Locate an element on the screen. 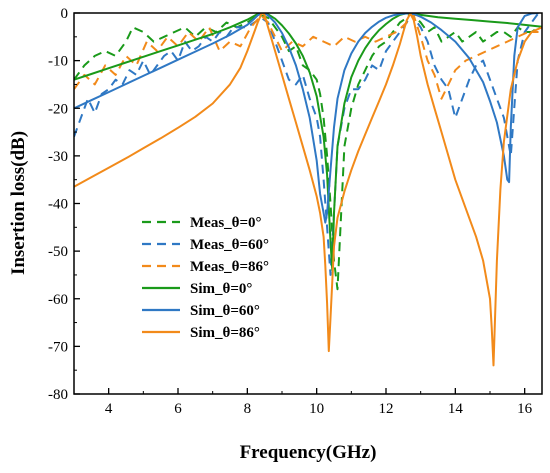 Image resolution: width=550 pixels, height=473 pixels. y-tick-label: 0 is located at coordinates (65, 14).